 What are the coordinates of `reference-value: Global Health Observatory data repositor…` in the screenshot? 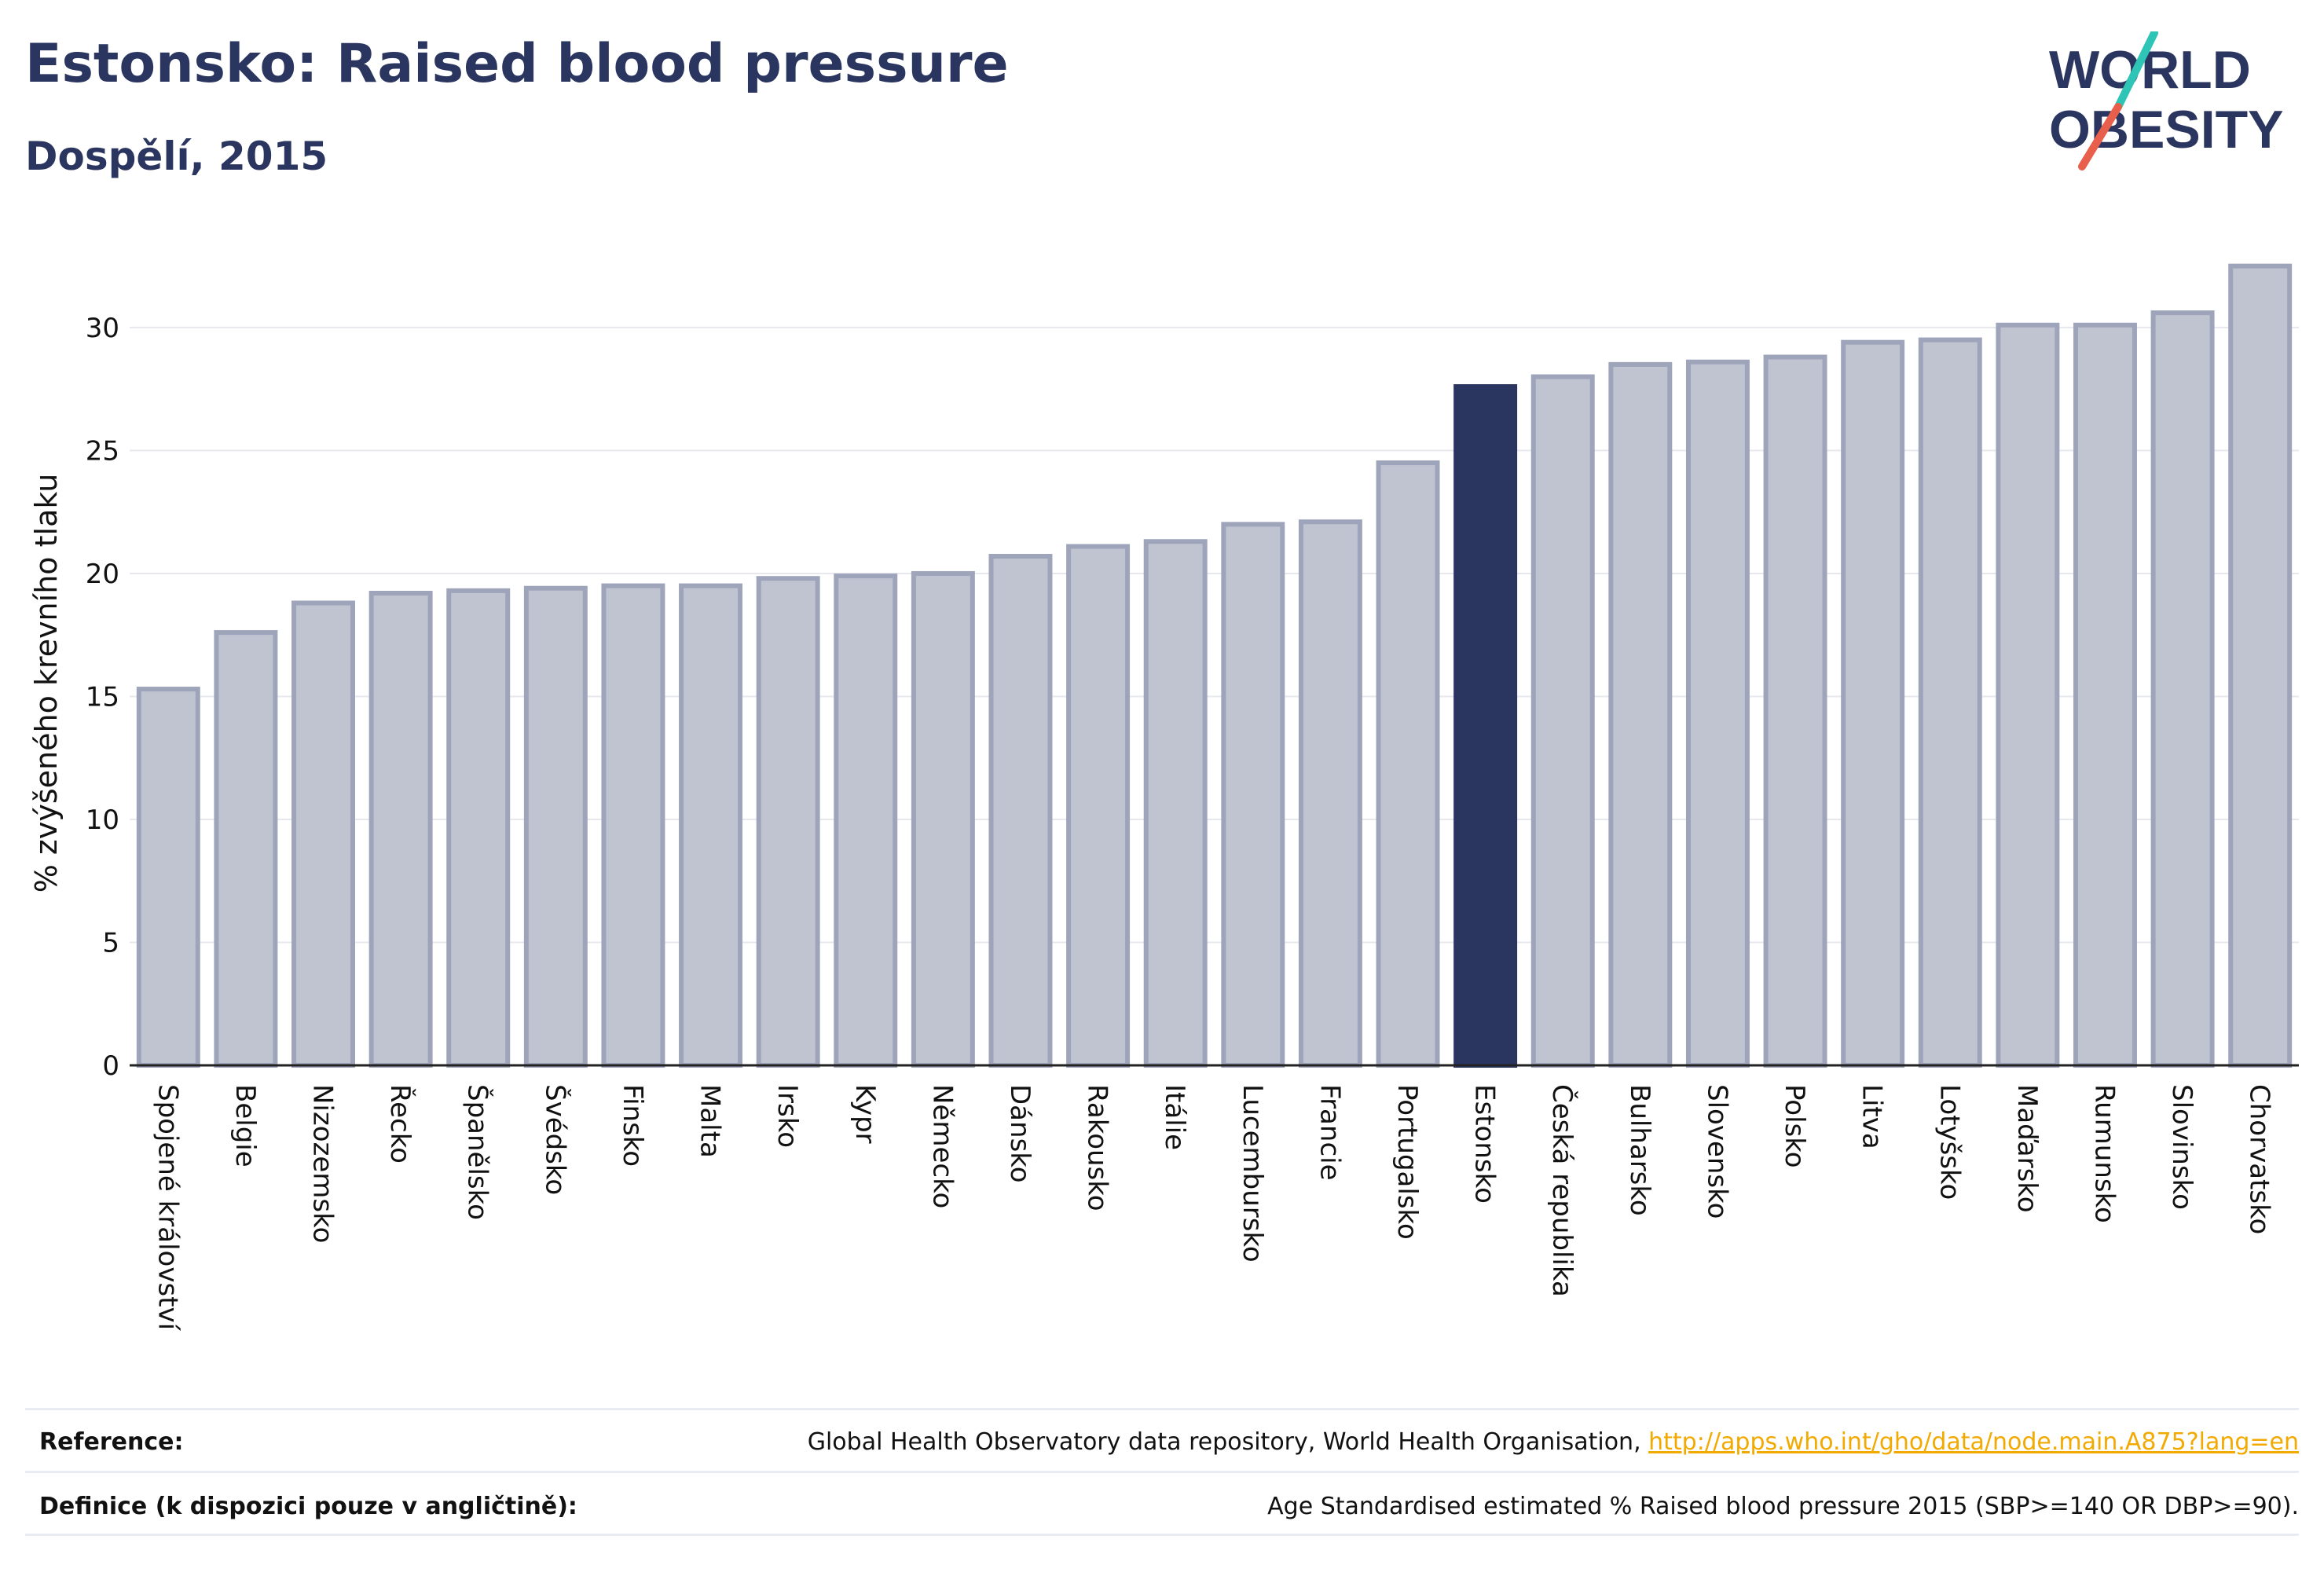 It's located at (1553, 1442).